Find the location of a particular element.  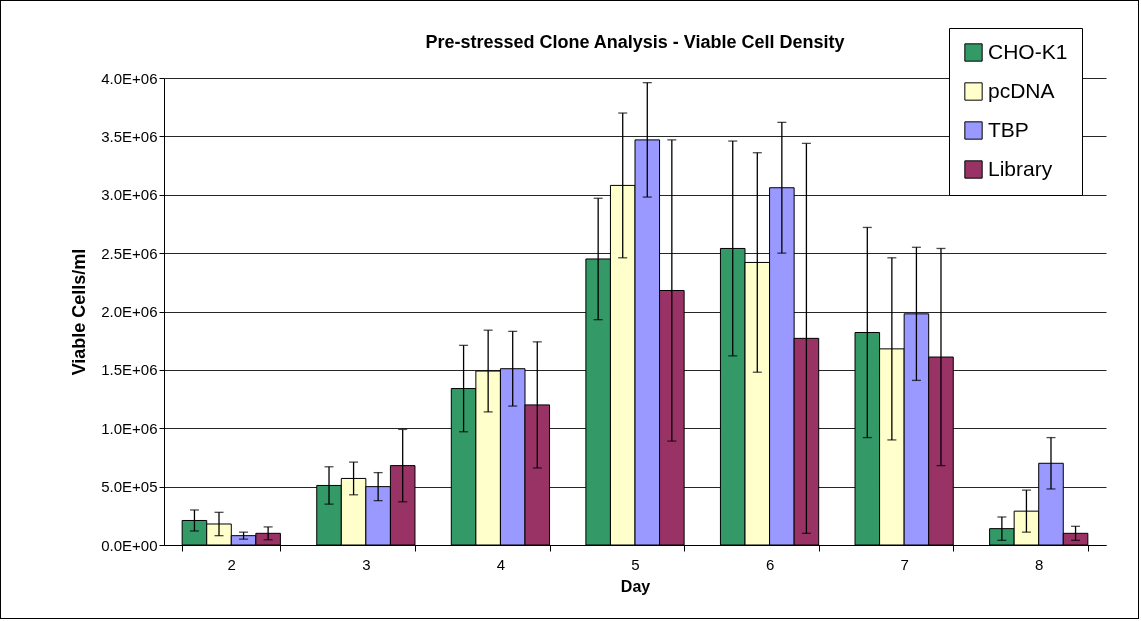

legend-label: TBP is located at coordinates (1008, 129).